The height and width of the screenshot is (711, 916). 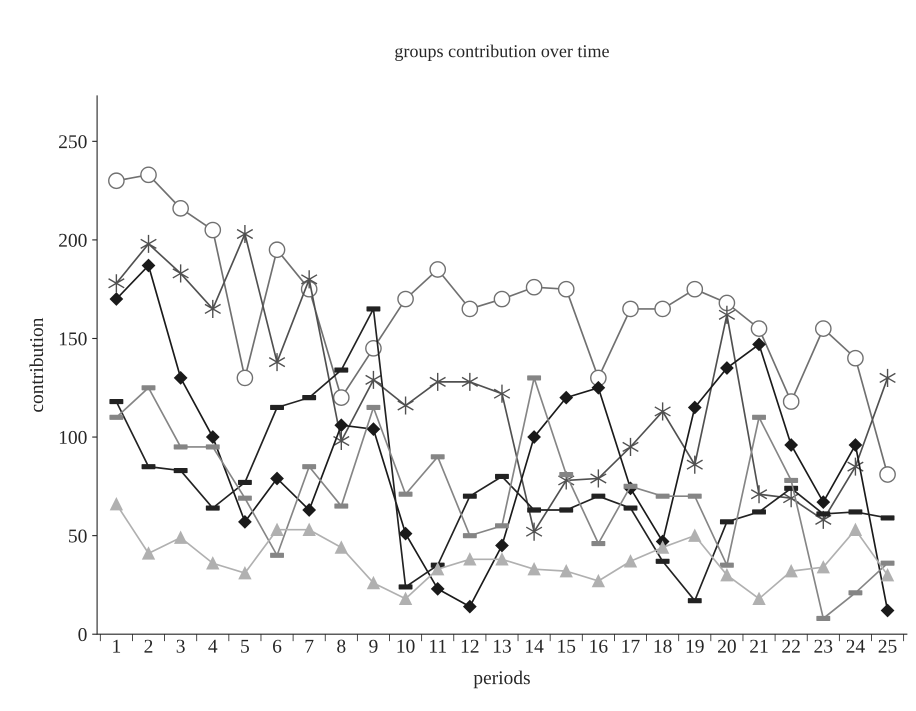 What do you see at coordinates (759, 646) in the screenshot?
I see `x-tick-label: 21` at bounding box center [759, 646].